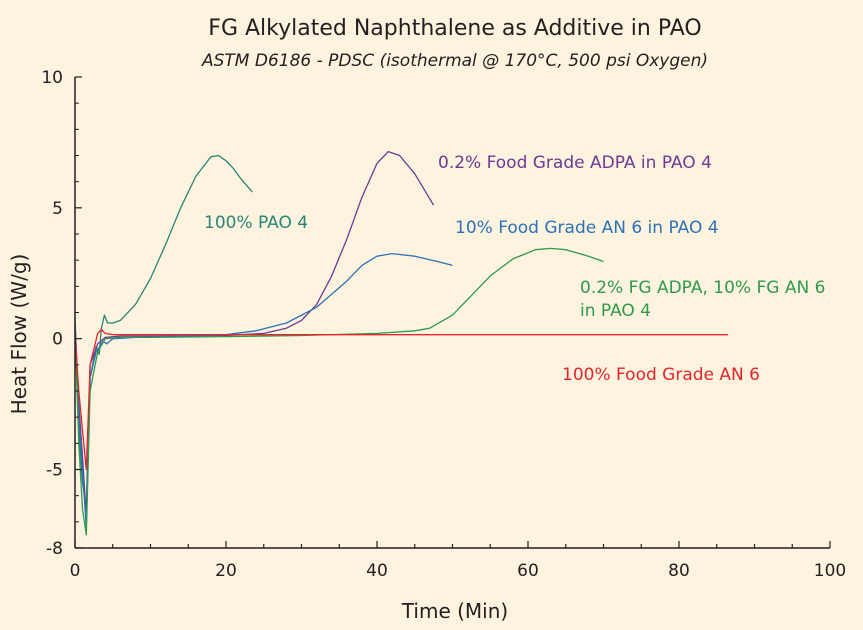  Describe the element at coordinates (661, 375) in the screenshot. I see `series-label-5: 100% Food Grade AN 6` at that location.